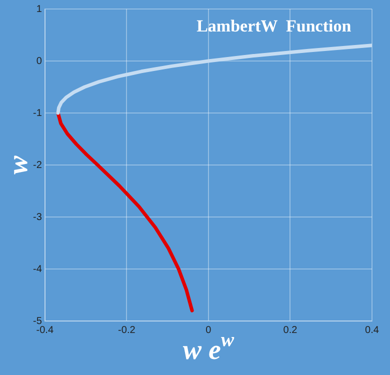  What do you see at coordinates (372, 330) in the screenshot?
I see `x-tick-label: 0.4` at bounding box center [372, 330].